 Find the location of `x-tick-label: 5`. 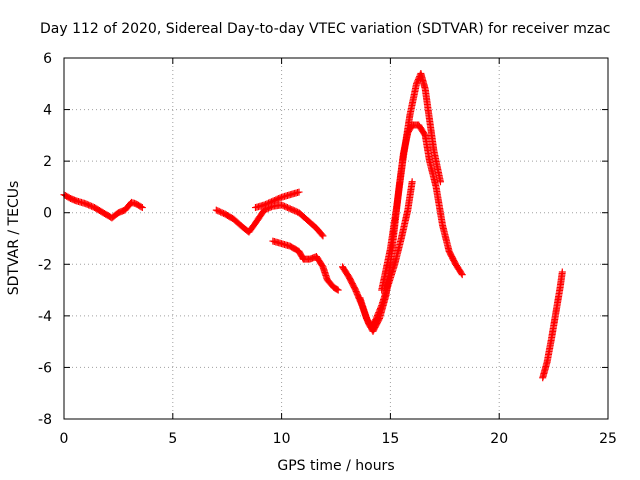

x-tick-label: 5 is located at coordinates (172, 439).